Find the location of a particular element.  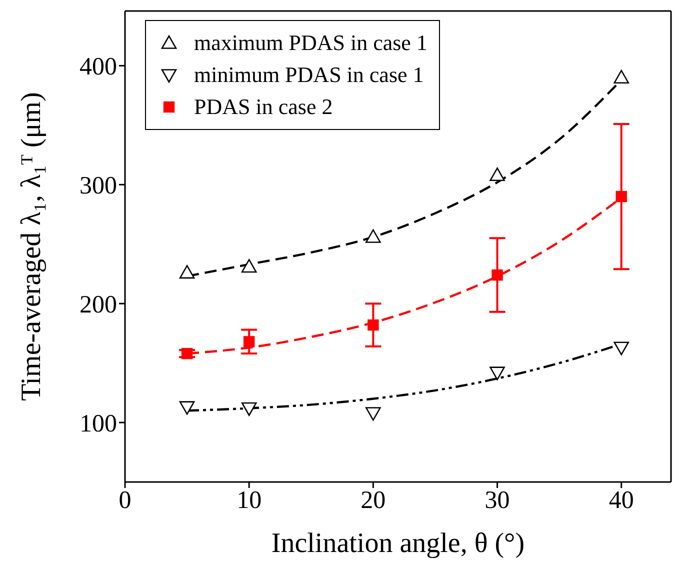

x-tick-label: 0 is located at coordinates (125, 500).